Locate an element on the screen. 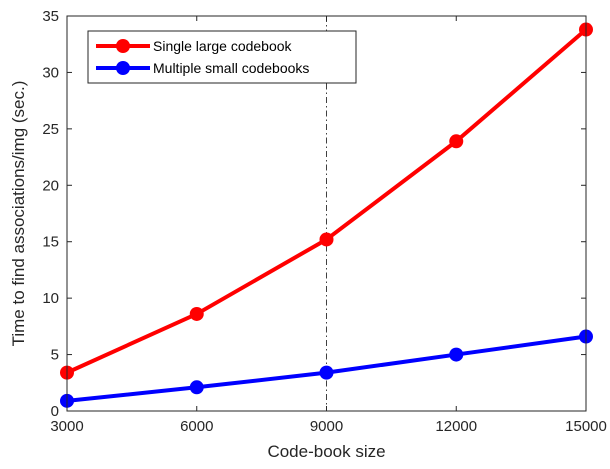  y-tick-label: 35 is located at coordinates (50, 16).